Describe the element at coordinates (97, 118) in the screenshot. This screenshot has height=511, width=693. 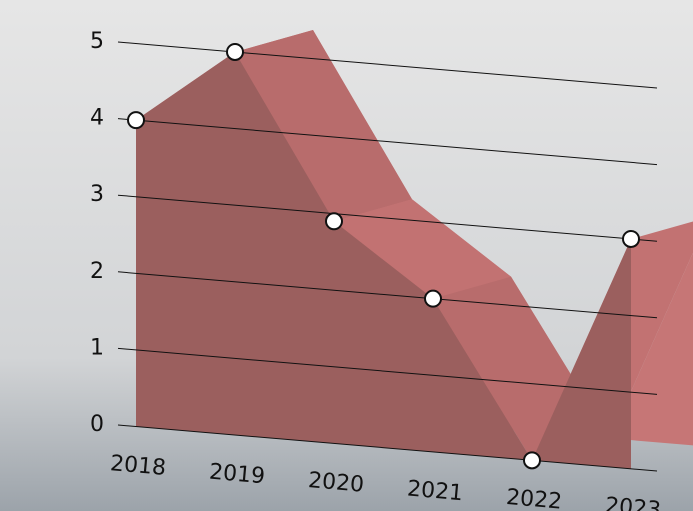
I see `y-tick-label: 4` at that location.